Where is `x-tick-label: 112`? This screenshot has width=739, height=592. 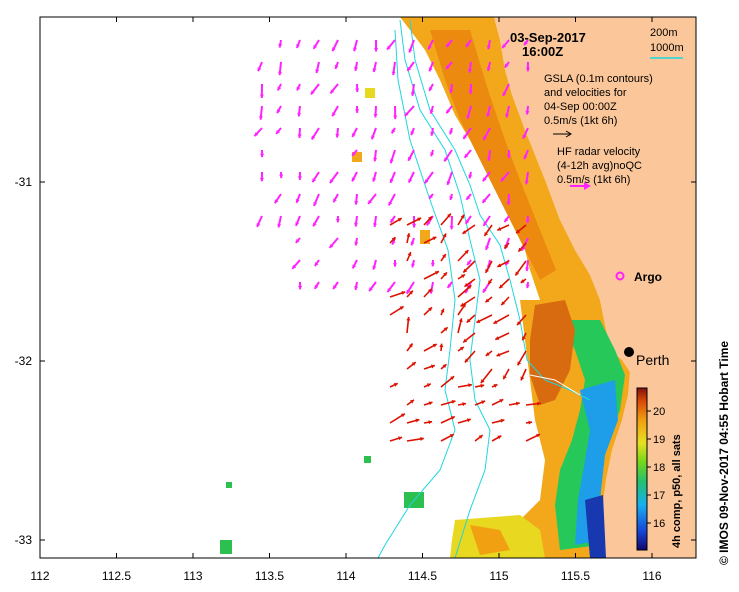 x-tick-label: 112 is located at coordinates (39, 576).